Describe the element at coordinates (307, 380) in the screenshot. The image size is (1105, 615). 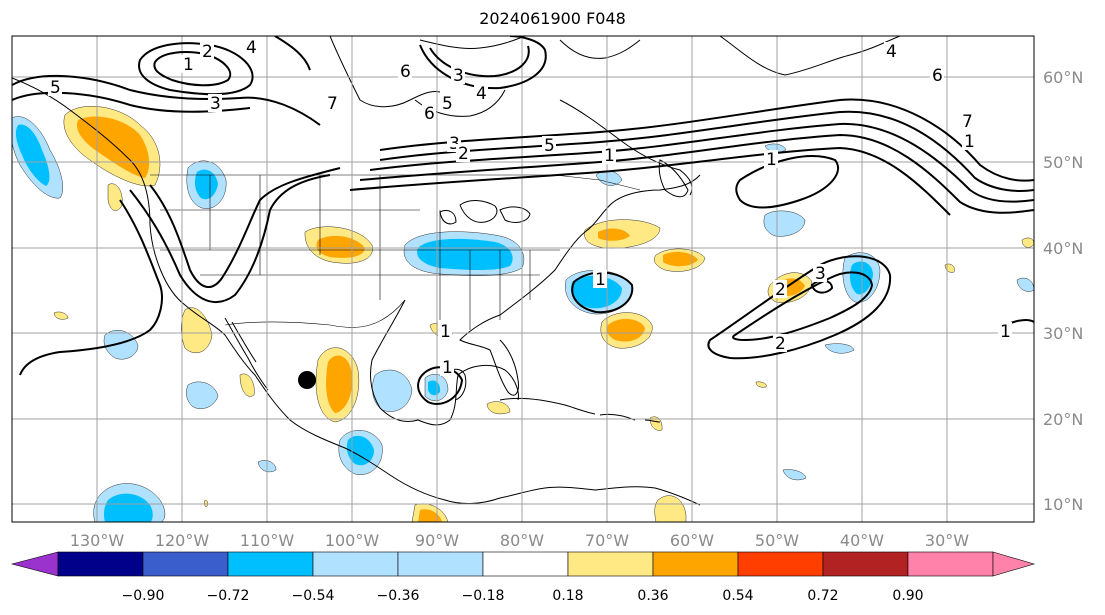
I see `location-marker` at that location.